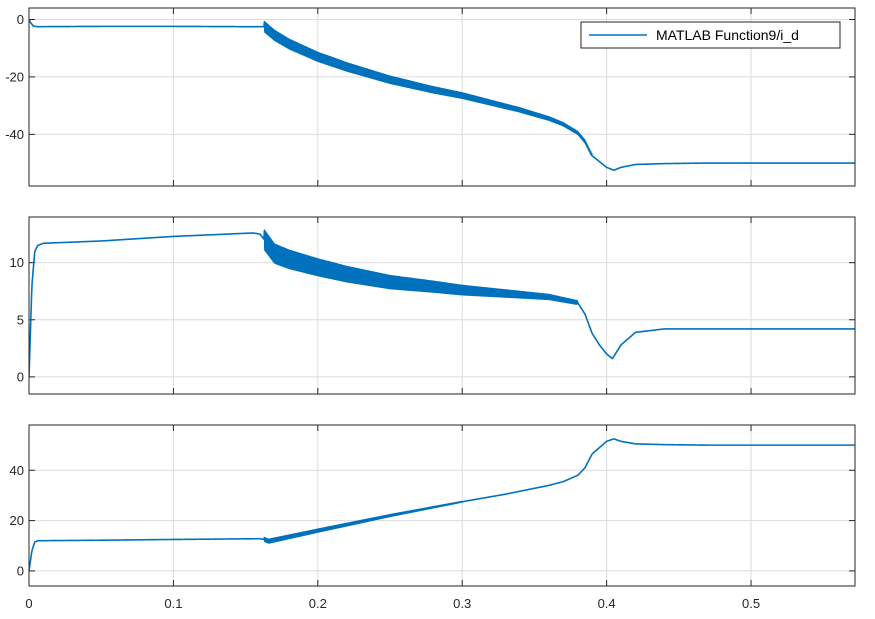 This screenshot has width=875, height=619. I want to click on y-tick-label: 10, so click(17, 262).